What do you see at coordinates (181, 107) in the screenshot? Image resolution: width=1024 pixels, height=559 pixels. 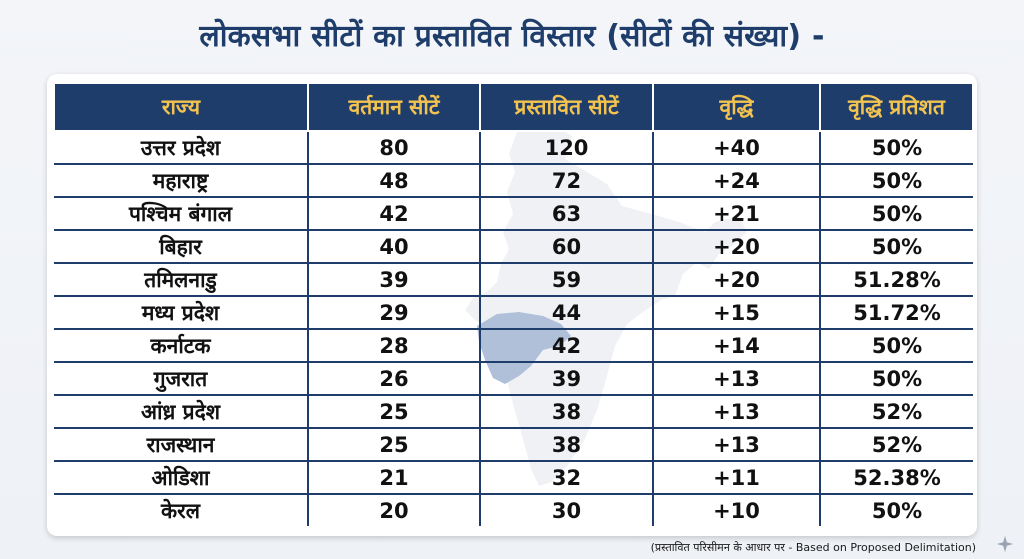 I see `column-header-state: राज्य` at bounding box center [181, 107].